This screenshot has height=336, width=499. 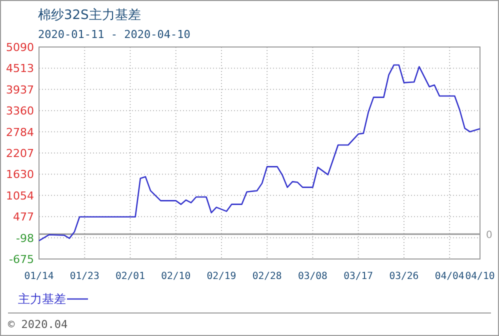 I want to click on ytick: 1630, so click(x=20, y=175).